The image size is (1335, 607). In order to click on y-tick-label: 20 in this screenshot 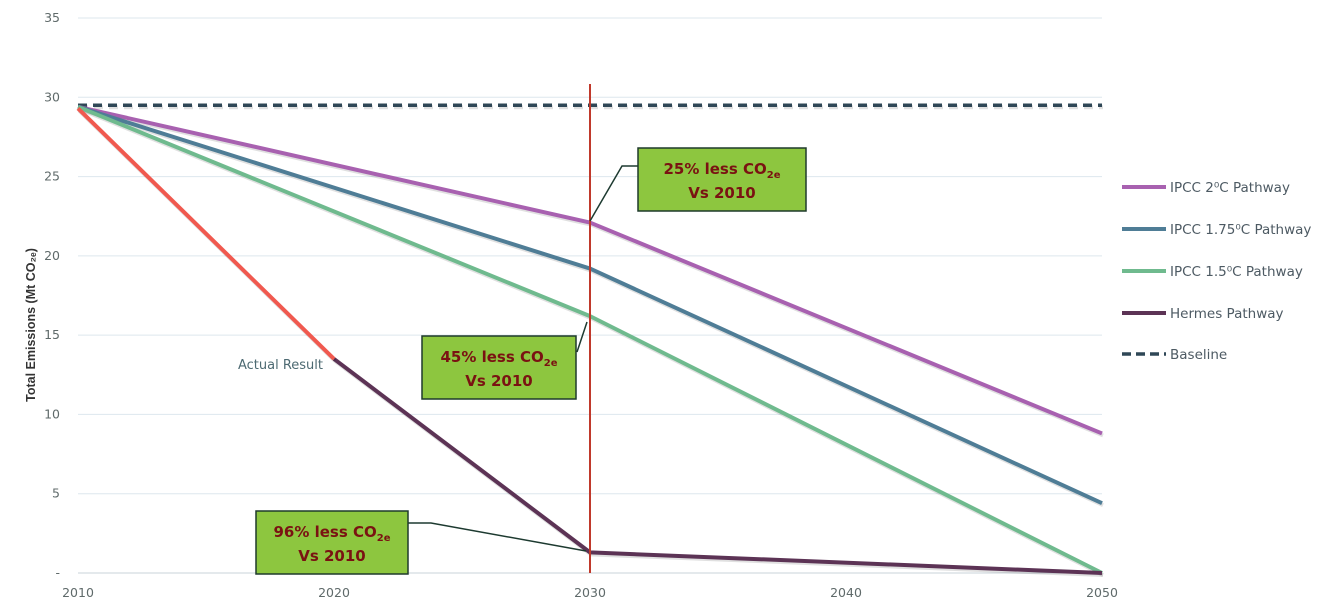, I will do `click(52, 255)`.